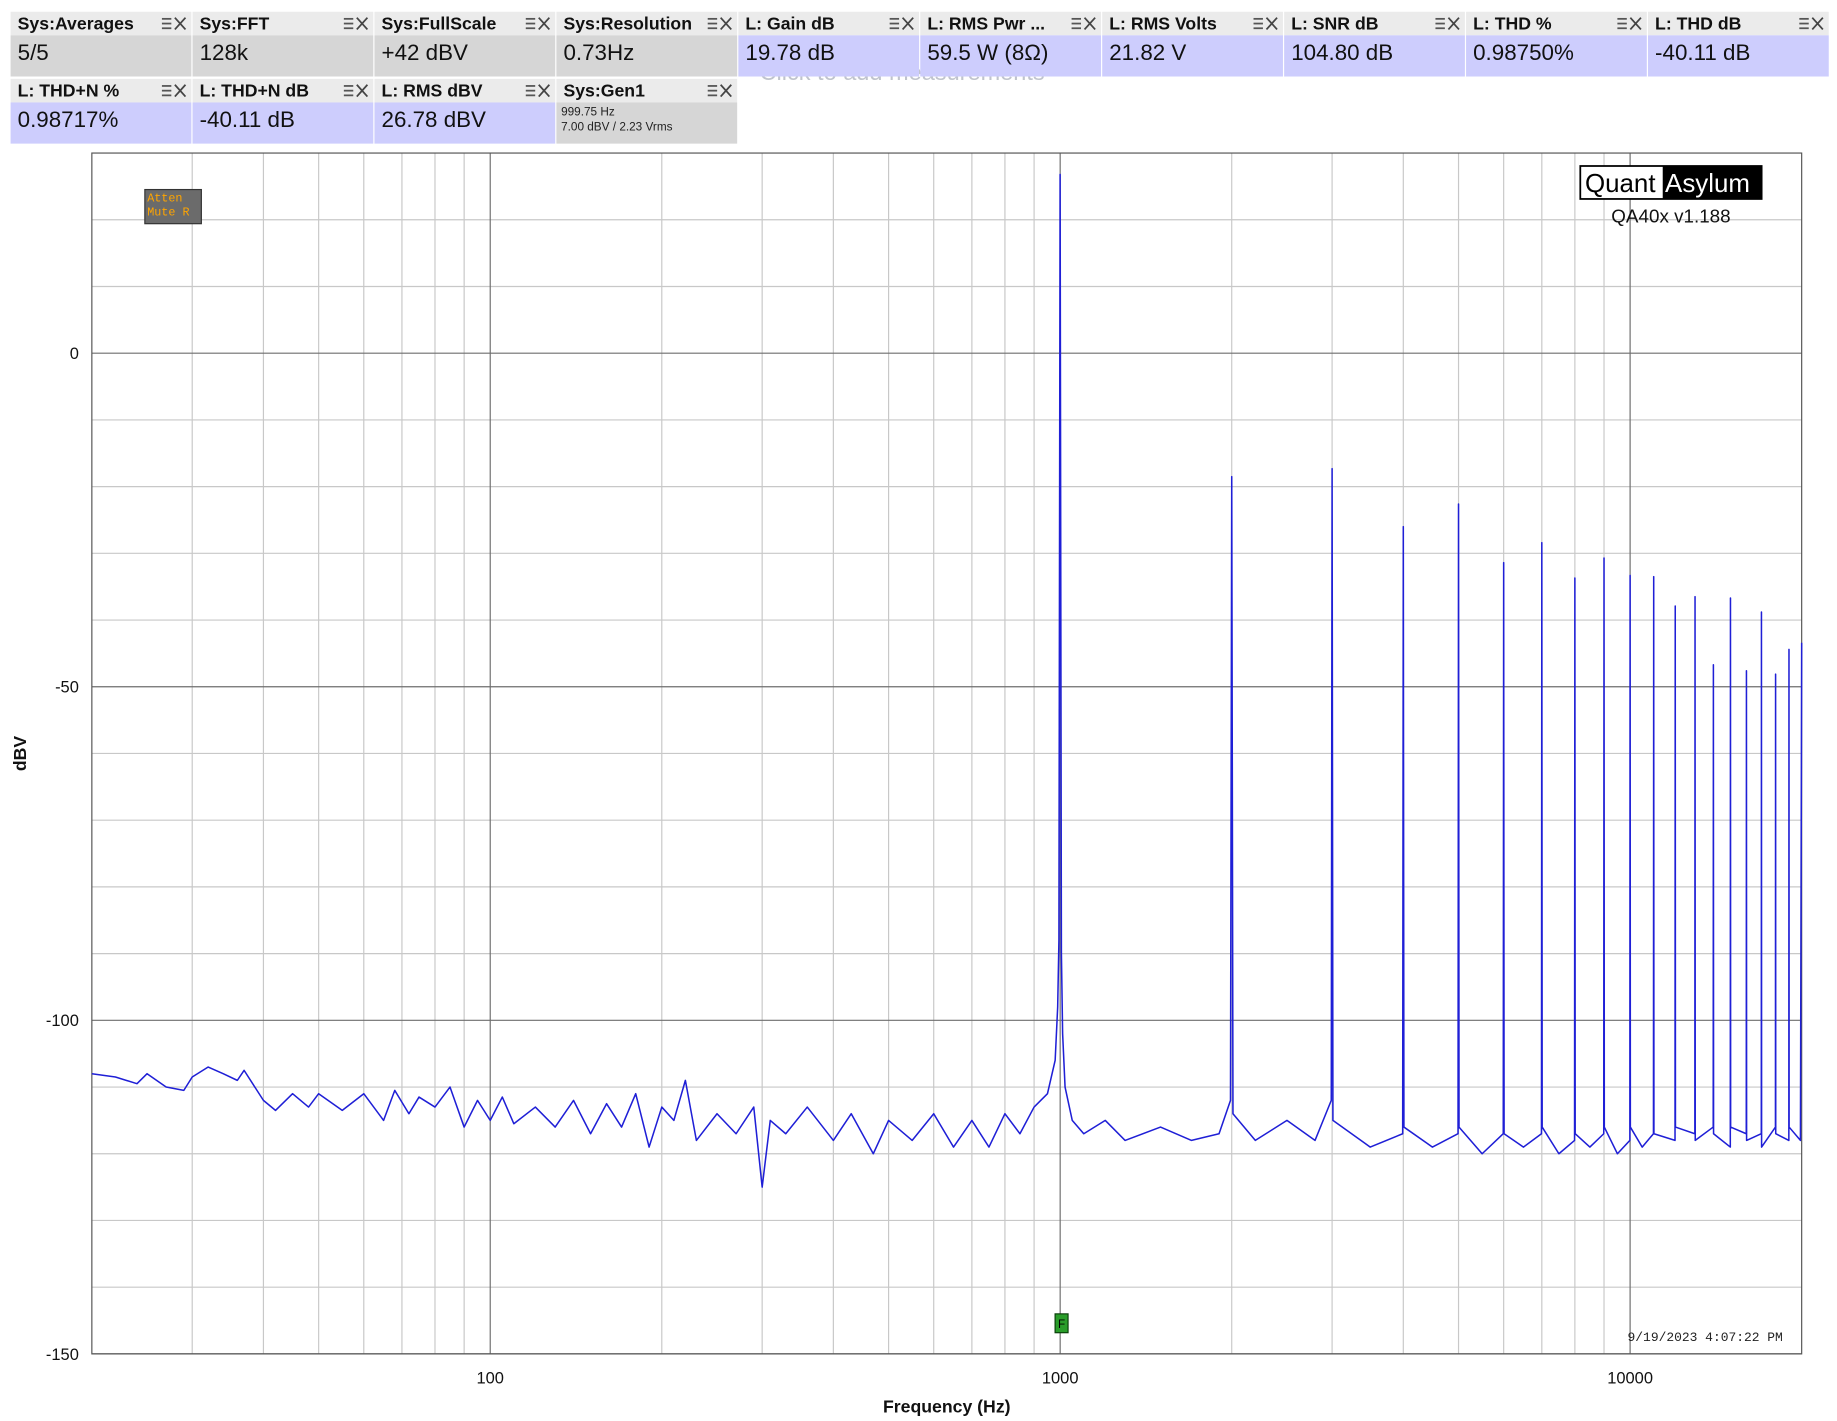 Image resolution: width=1837 pixels, height=1421 pixels. I want to click on measurement-tile: L: THD % 0.98750%, so click(1556, 44).